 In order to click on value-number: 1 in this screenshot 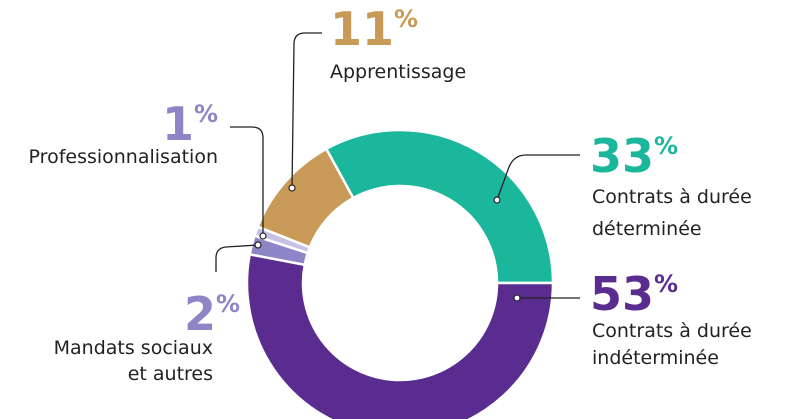, I will do `click(178, 124)`.